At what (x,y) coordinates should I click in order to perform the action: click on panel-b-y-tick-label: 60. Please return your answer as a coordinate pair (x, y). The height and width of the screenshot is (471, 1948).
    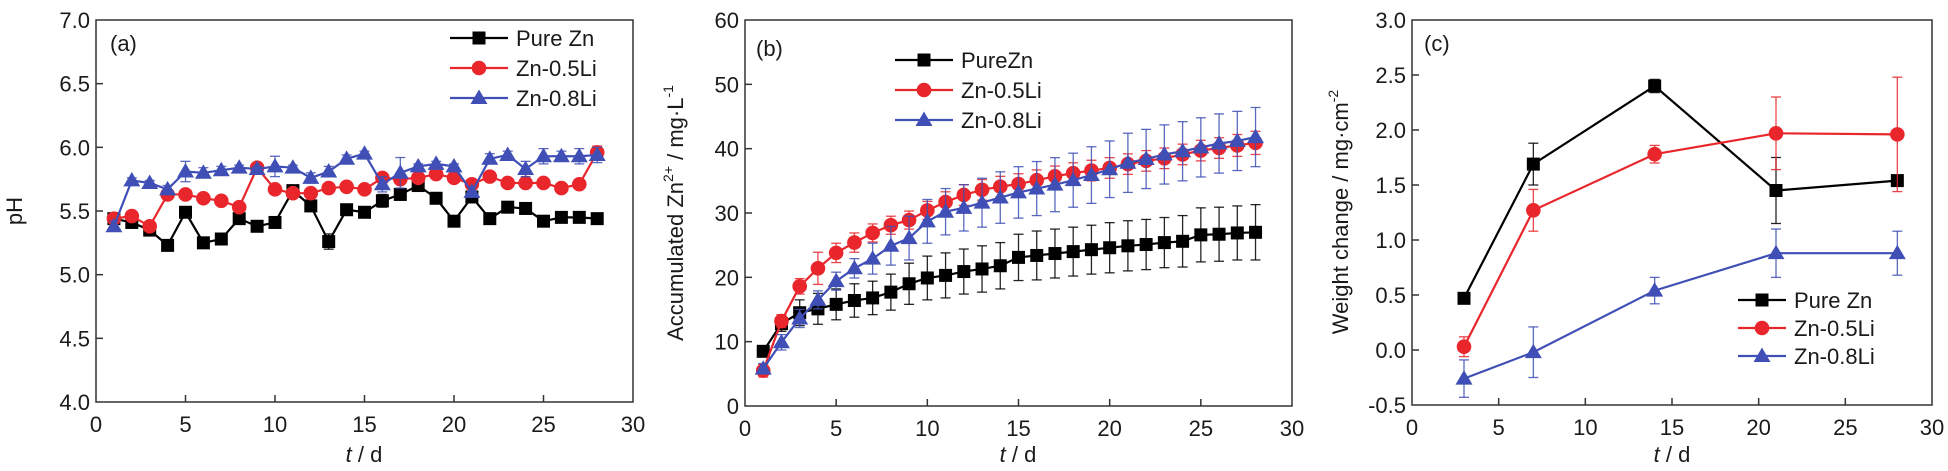
    Looking at the image, I should click on (727, 20).